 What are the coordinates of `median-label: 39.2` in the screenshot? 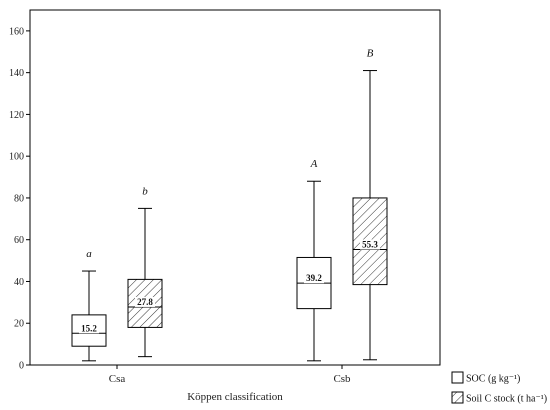 It's located at (314, 278).